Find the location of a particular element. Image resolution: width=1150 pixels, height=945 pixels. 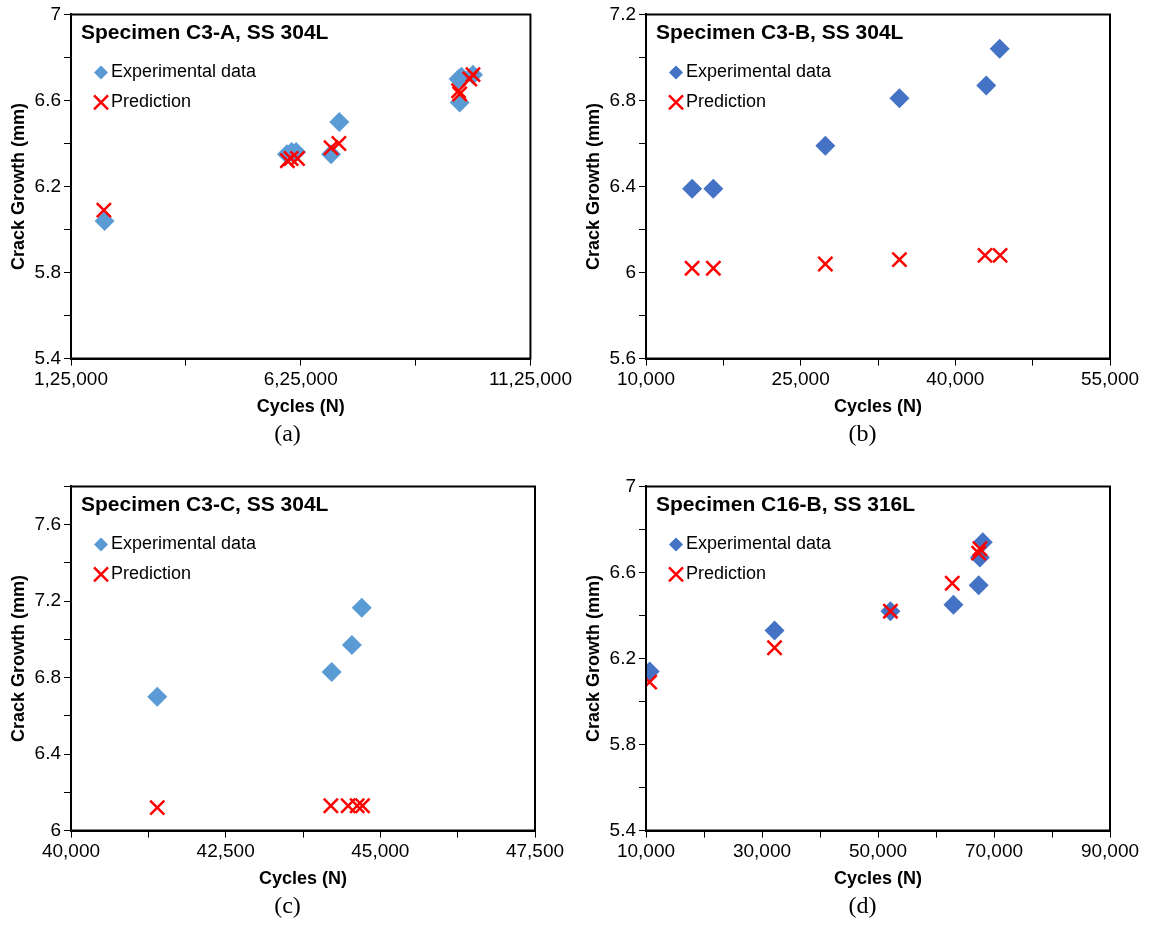

x-tick-label: 50,000 is located at coordinates (878, 851).